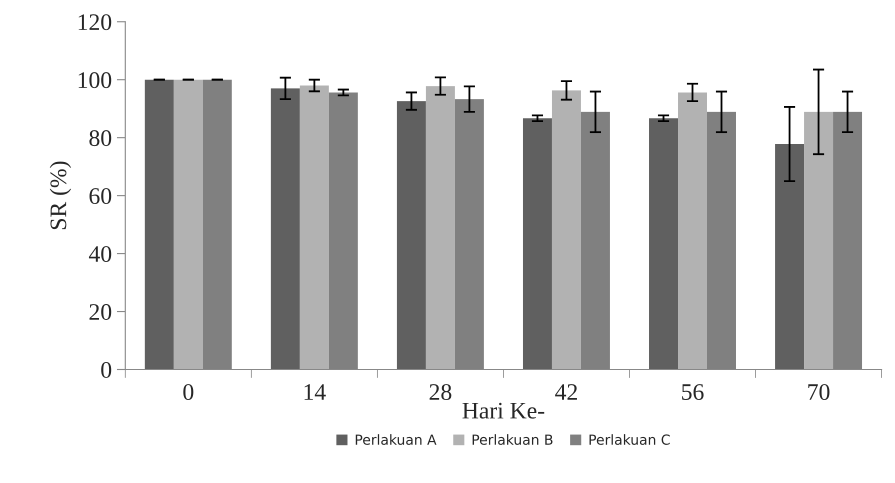 The height and width of the screenshot is (483, 895). What do you see at coordinates (95, 22) in the screenshot?
I see `y-tick-label: 120` at bounding box center [95, 22].